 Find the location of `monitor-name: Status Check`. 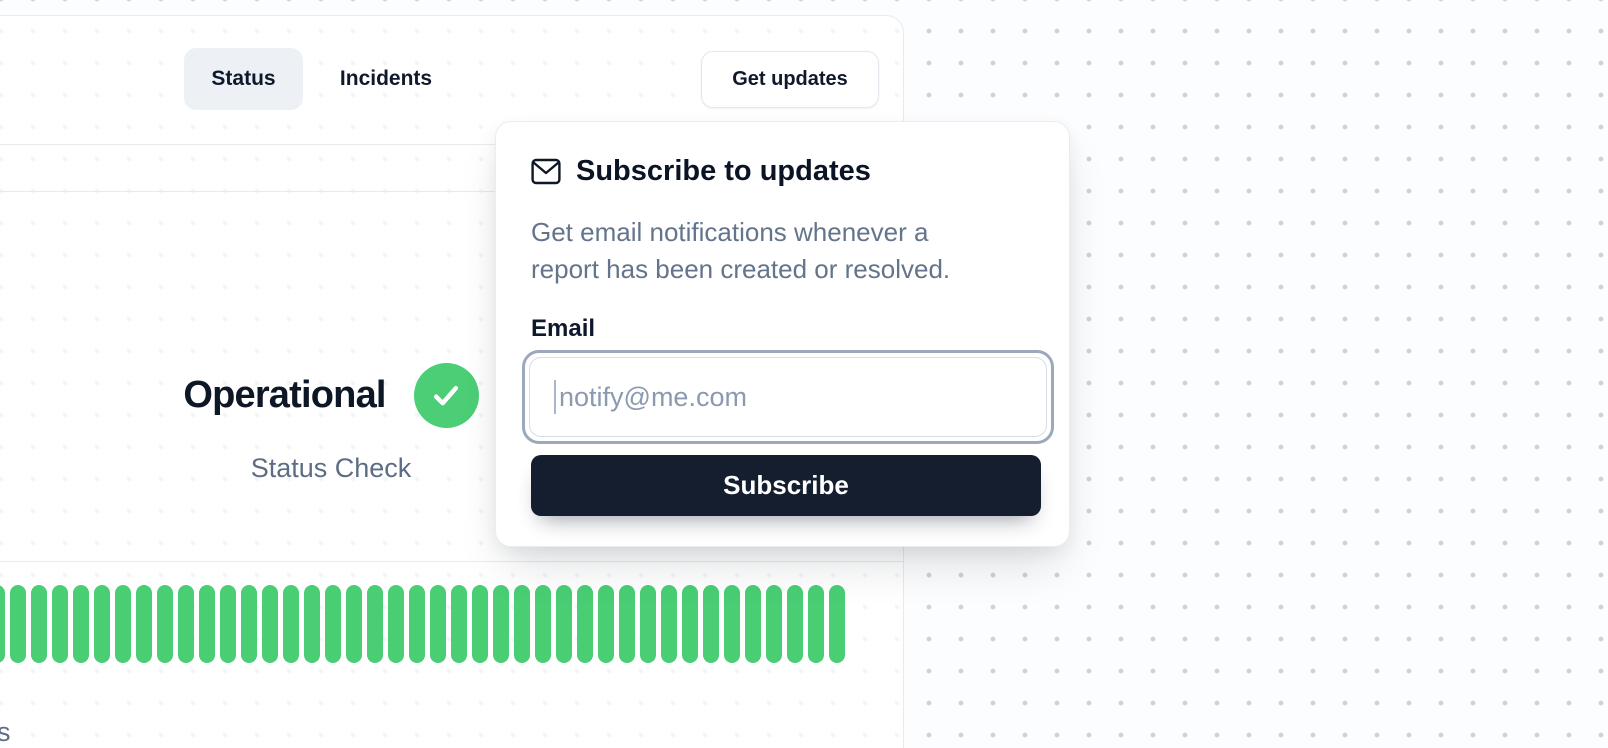

monitor-name: Status Check is located at coordinates (331, 468).